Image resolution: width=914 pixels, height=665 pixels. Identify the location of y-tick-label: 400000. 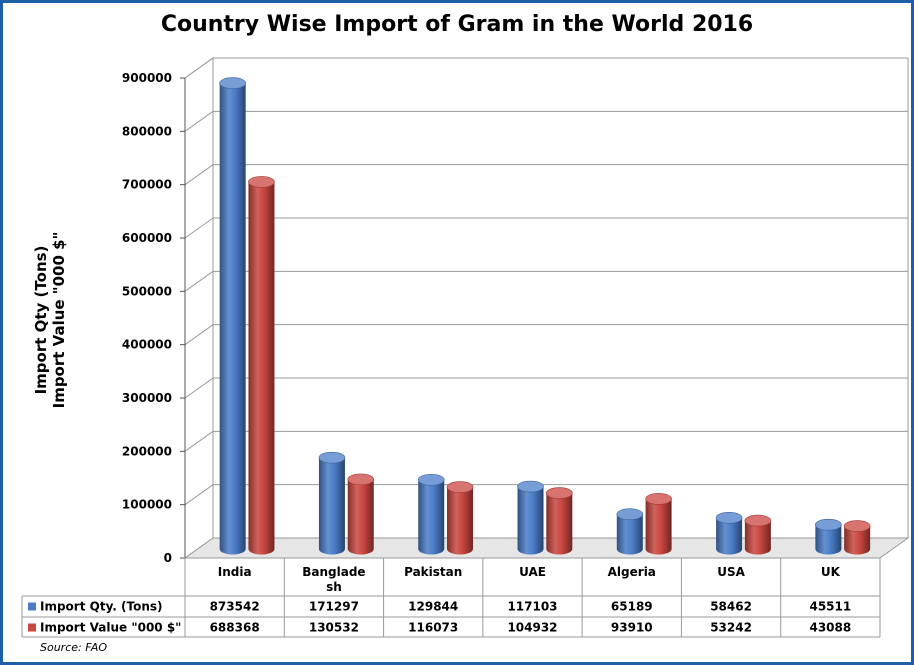
(147, 345).